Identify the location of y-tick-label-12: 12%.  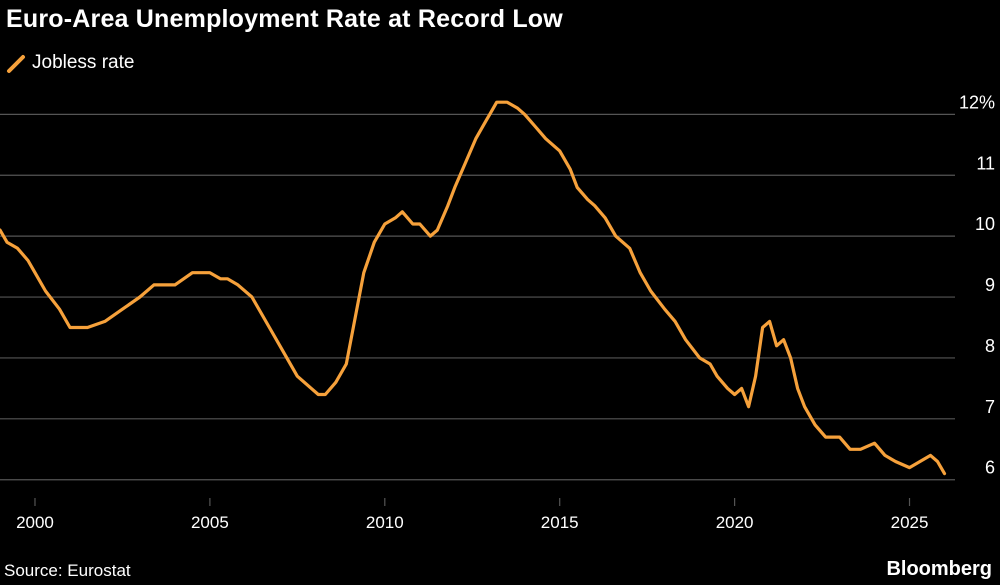
(977, 102).